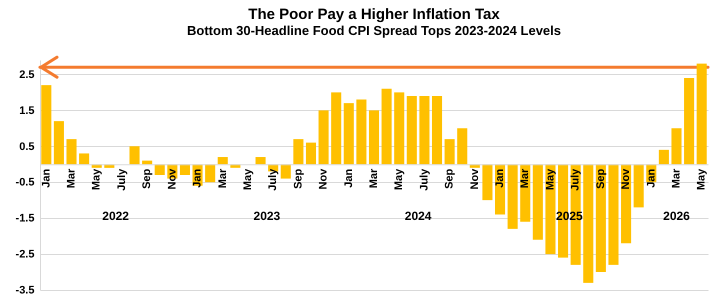 The height and width of the screenshot is (307, 722). What do you see at coordinates (26, 146) in the screenshot?
I see `y-tick-label: 0.5` at bounding box center [26, 146].